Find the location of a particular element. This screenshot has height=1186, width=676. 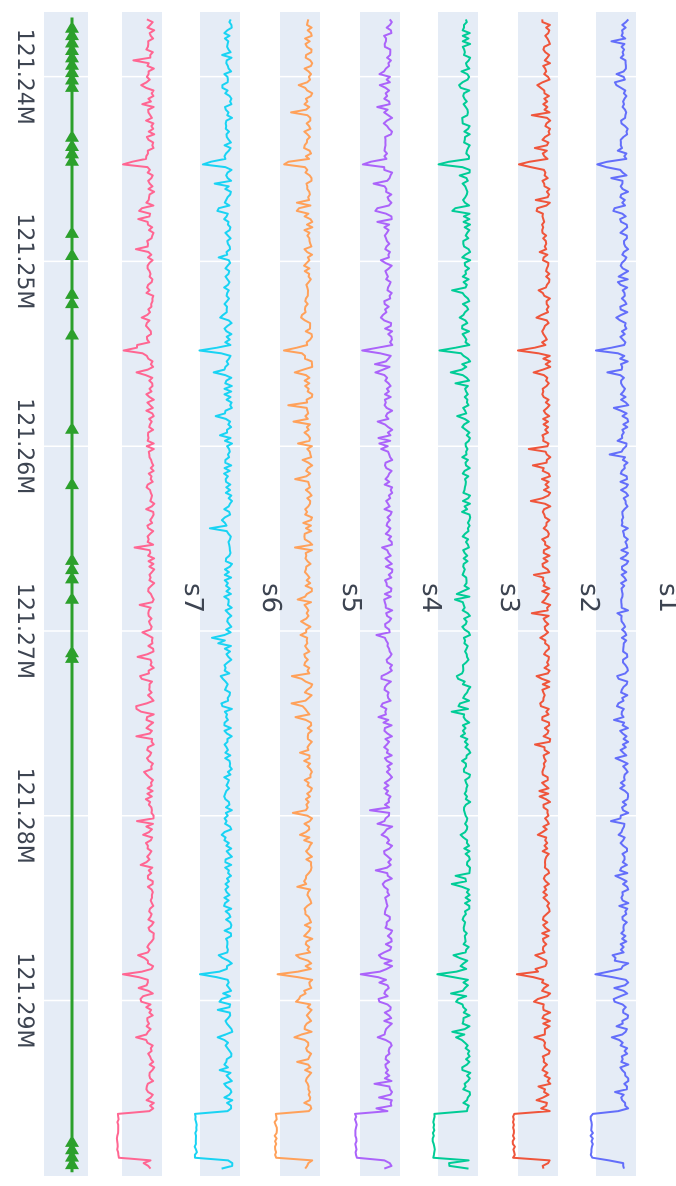

tick-label-2: 121.26M is located at coordinates (24, 446).